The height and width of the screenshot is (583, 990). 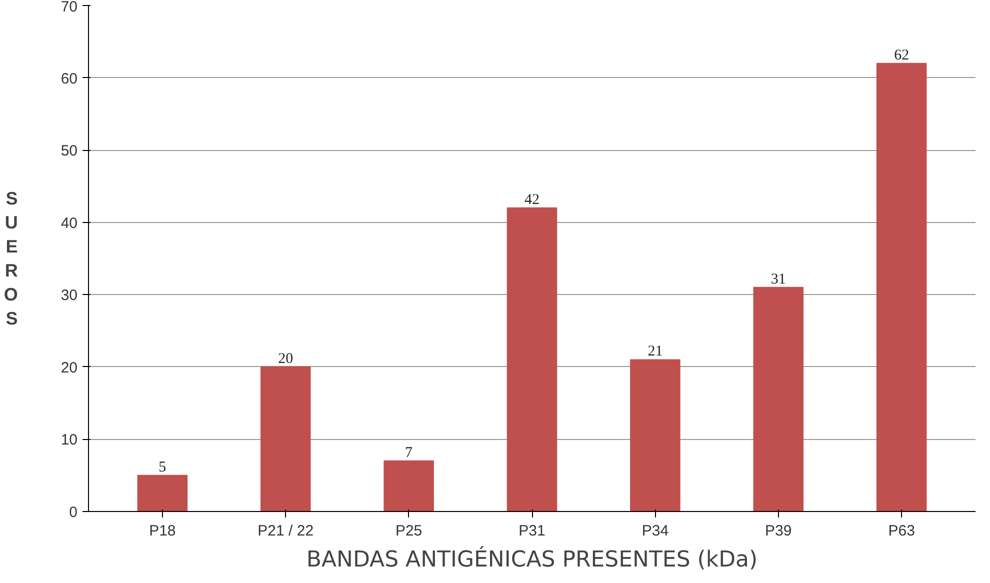 What do you see at coordinates (778, 531) in the screenshot?
I see `x-tick-label: P39` at bounding box center [778, 531].